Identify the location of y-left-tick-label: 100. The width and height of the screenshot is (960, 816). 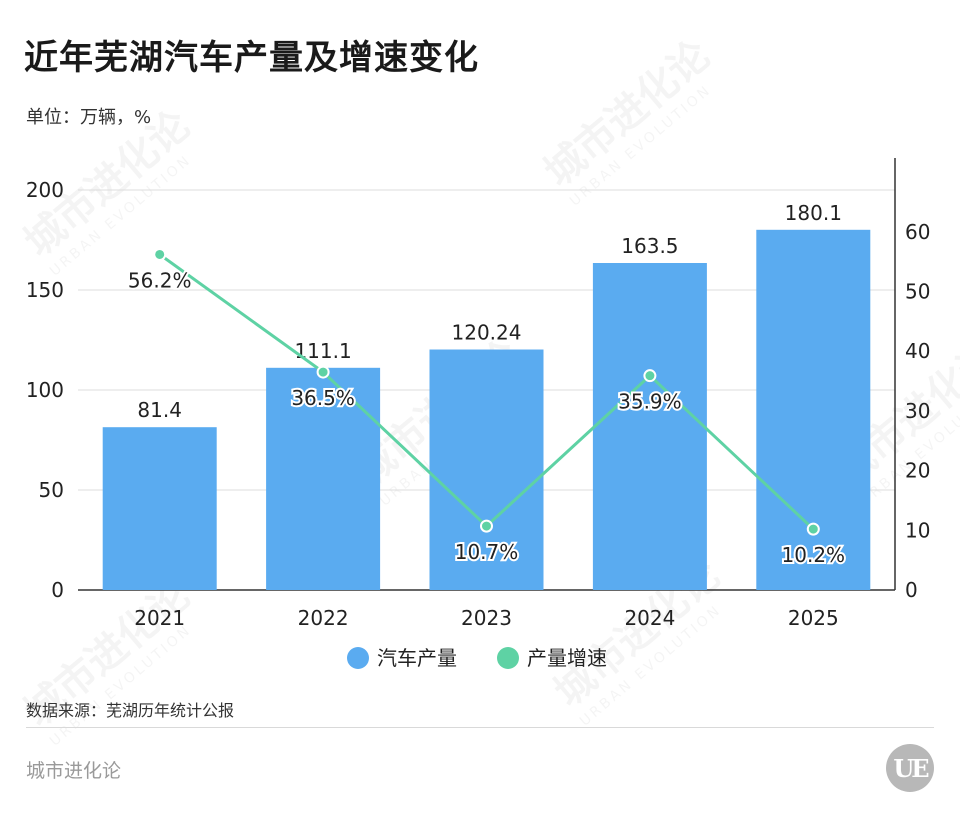
(45, 390).